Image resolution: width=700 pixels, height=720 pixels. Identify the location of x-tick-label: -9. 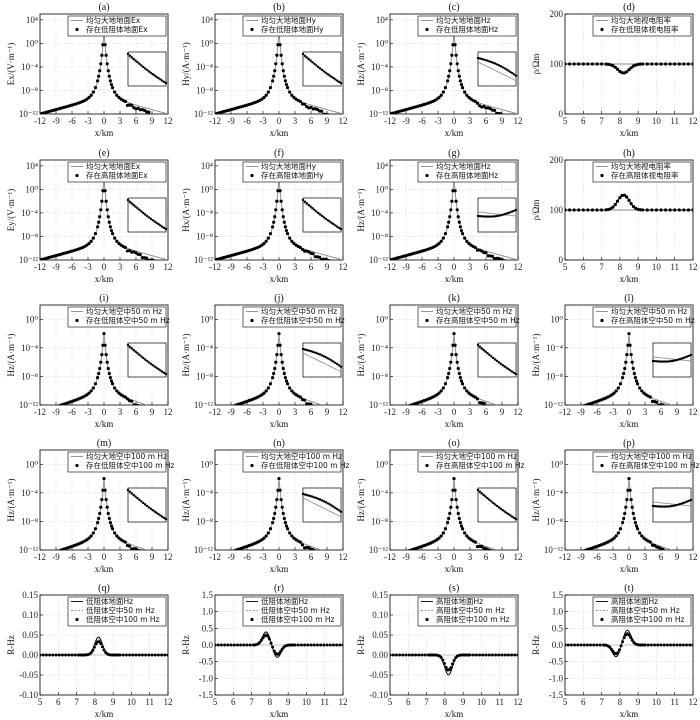
(406, 121).